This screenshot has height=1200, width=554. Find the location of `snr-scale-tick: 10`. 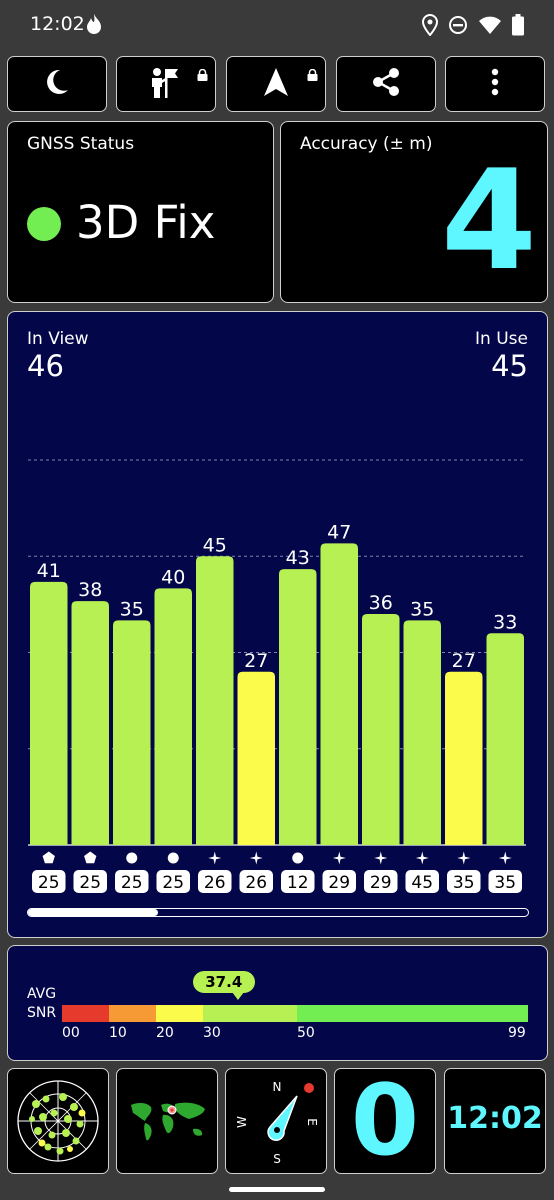

snr-scale-tick: 10 is located at coordinates (118, 1033).